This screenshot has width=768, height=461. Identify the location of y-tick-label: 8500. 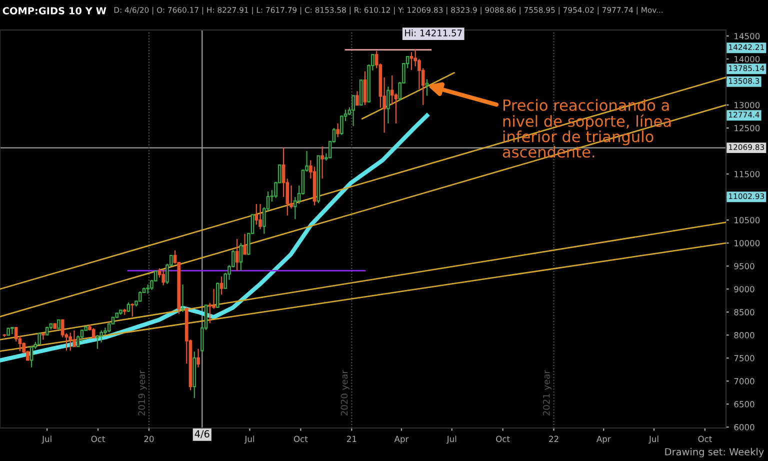
(744, 312).